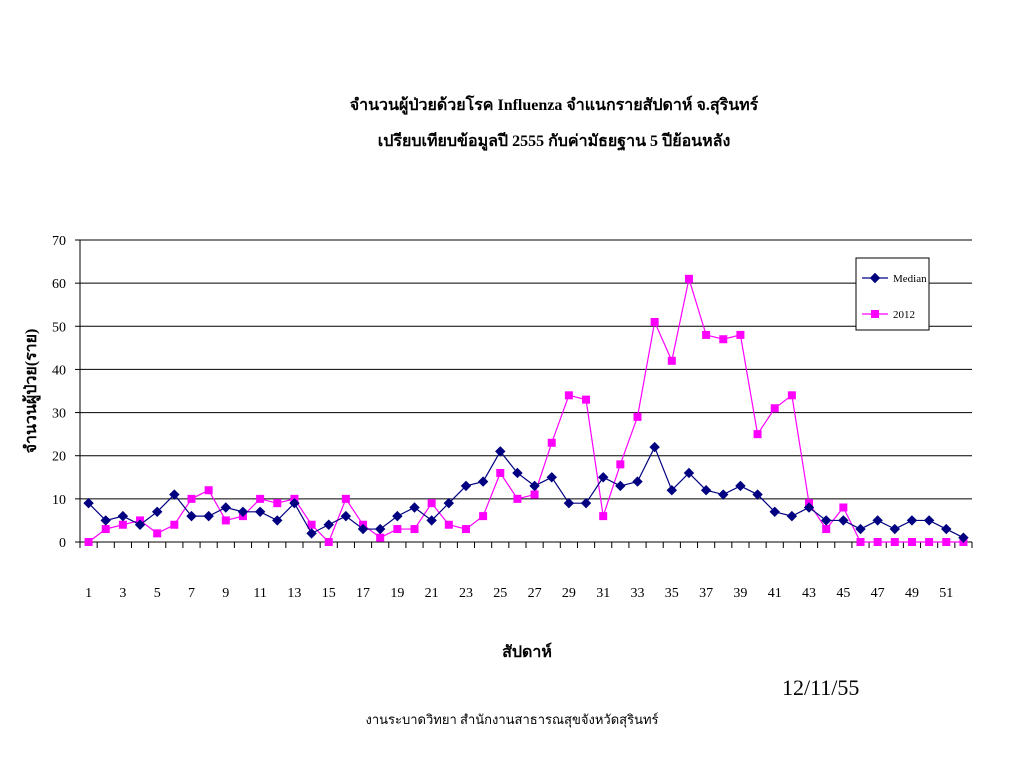 Image resolution: width=1024 pixels, height=768 pixels. I want to click on x-tick-label: 9, so click(225, 593).